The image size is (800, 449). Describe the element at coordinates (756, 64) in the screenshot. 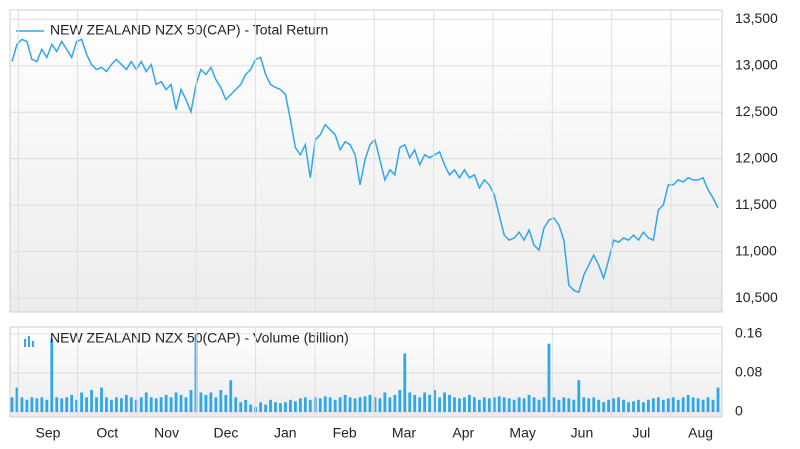

I see `y-tick-label: 13,000` at that location.